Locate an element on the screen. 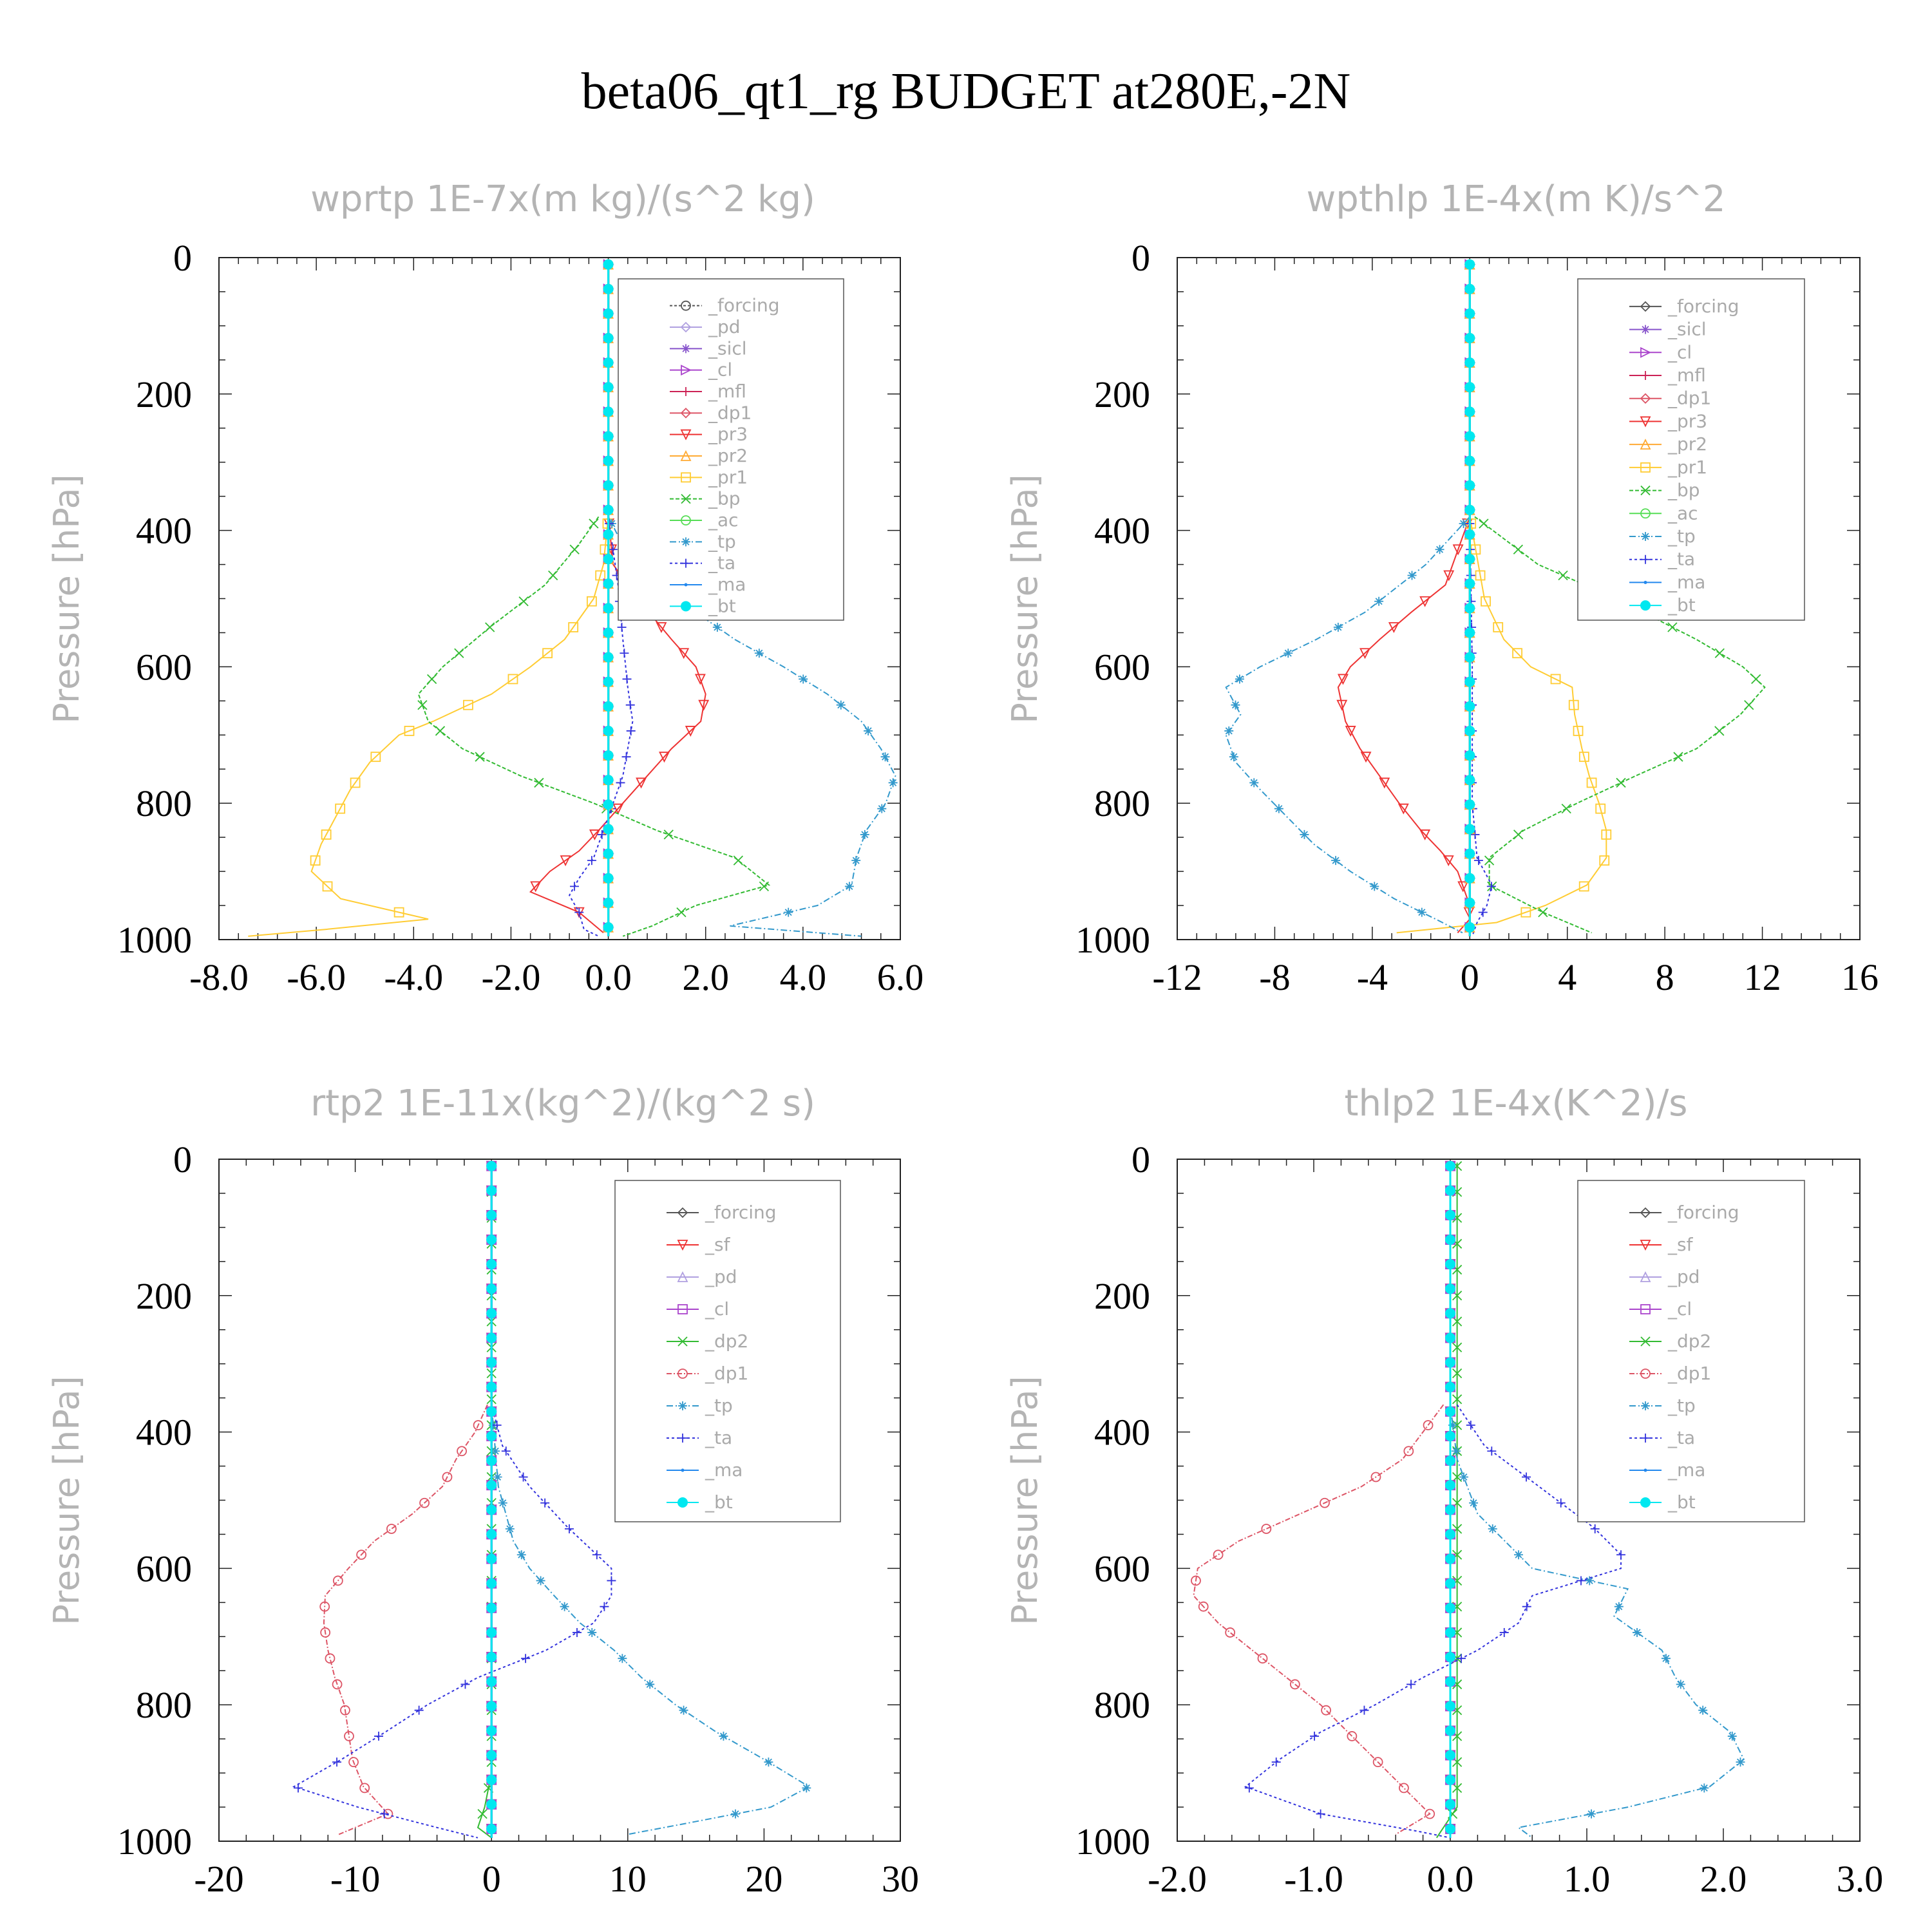 This screenshot has height=1932, width=1932. legend-label: _cl is located at coordinates (1679, 352).